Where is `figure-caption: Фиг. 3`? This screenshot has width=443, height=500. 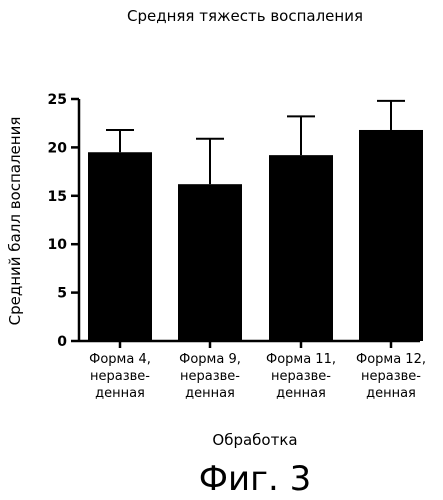
figure-caption: Фиг. 3 is located at coordinates (255, 479).